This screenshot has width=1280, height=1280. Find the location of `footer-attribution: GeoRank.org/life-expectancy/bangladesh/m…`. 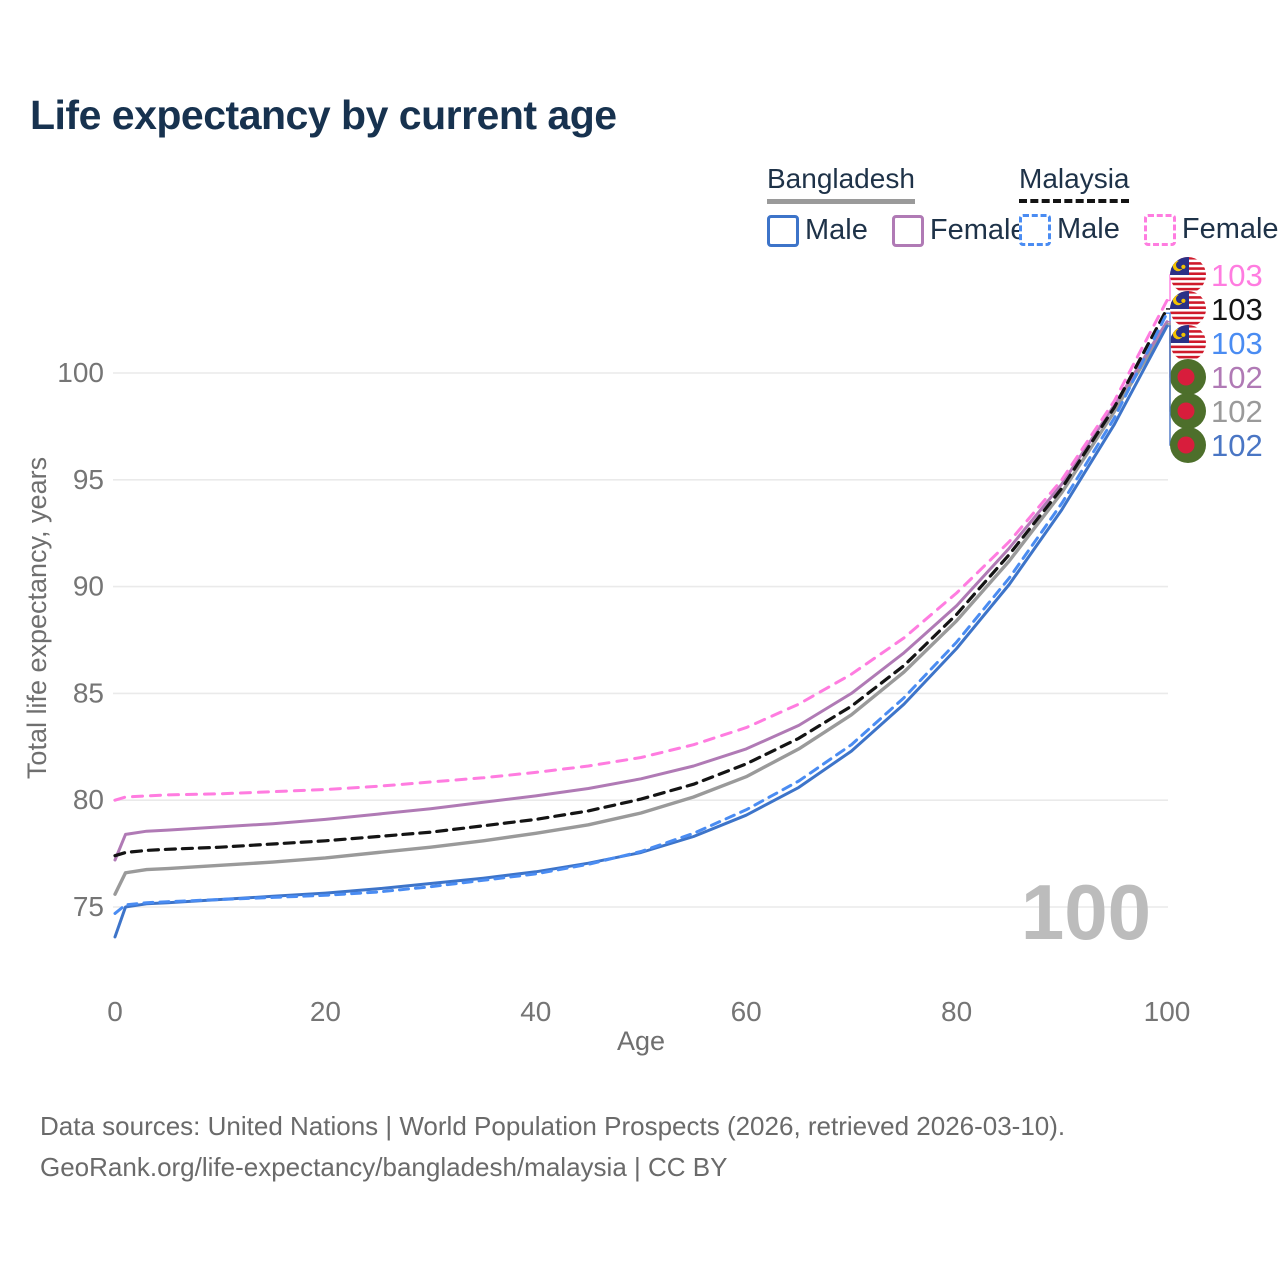

footer-attribution: GeoRank.org/life-expectancy/bangladesh/m… is located at coordinates (384, 1167).